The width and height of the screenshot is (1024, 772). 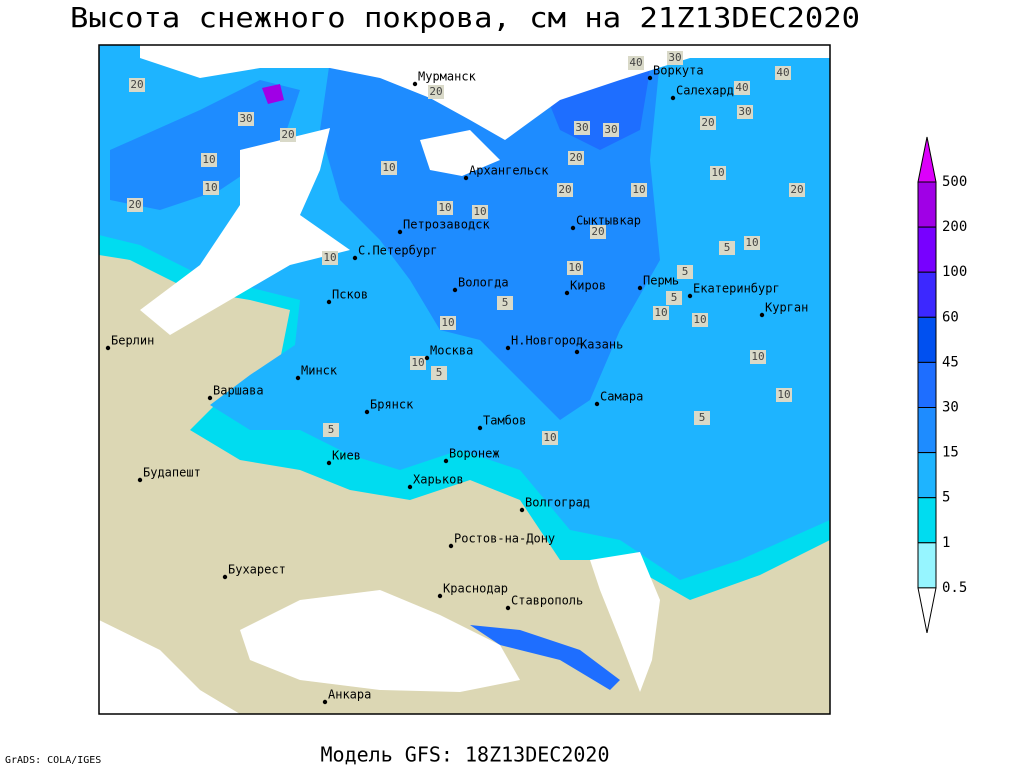 I want to click on colorbar-cap, so click(x=927, y=159).